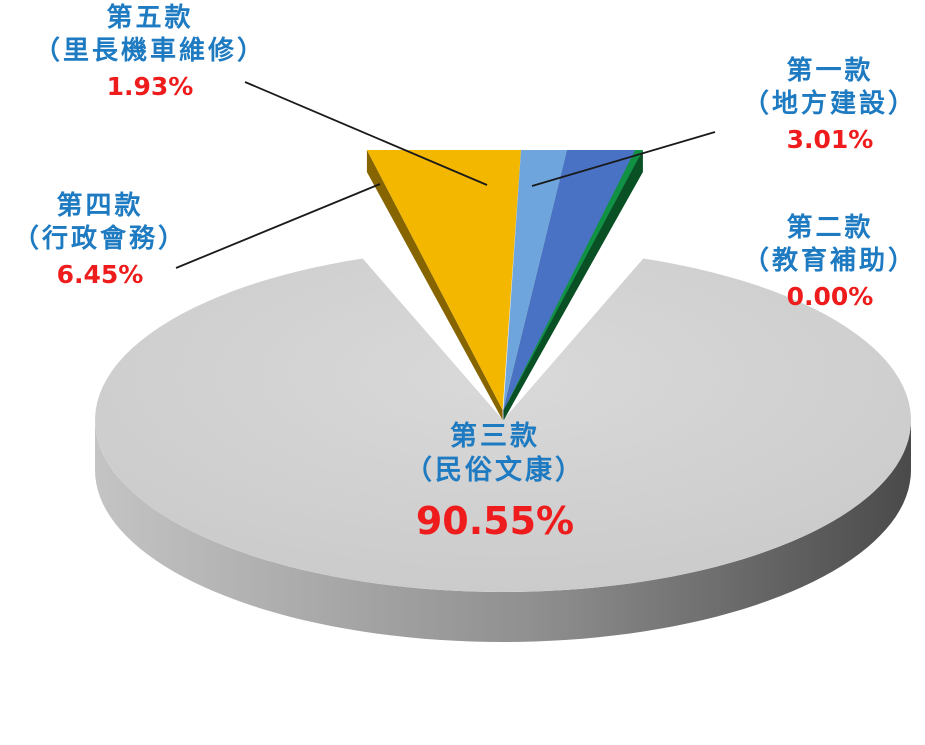 This screenshot has height=745, width=925. I want to click on slice-label-c5: 第五款 （里長機車維修） 1.93%, so click(150, 52).